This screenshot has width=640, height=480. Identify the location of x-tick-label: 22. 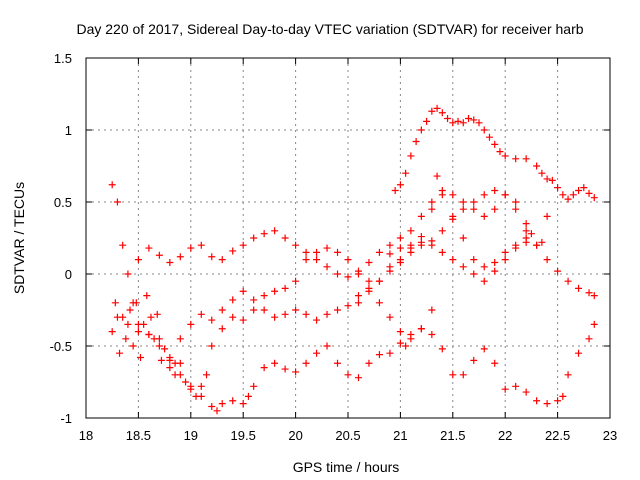
(505, 435).